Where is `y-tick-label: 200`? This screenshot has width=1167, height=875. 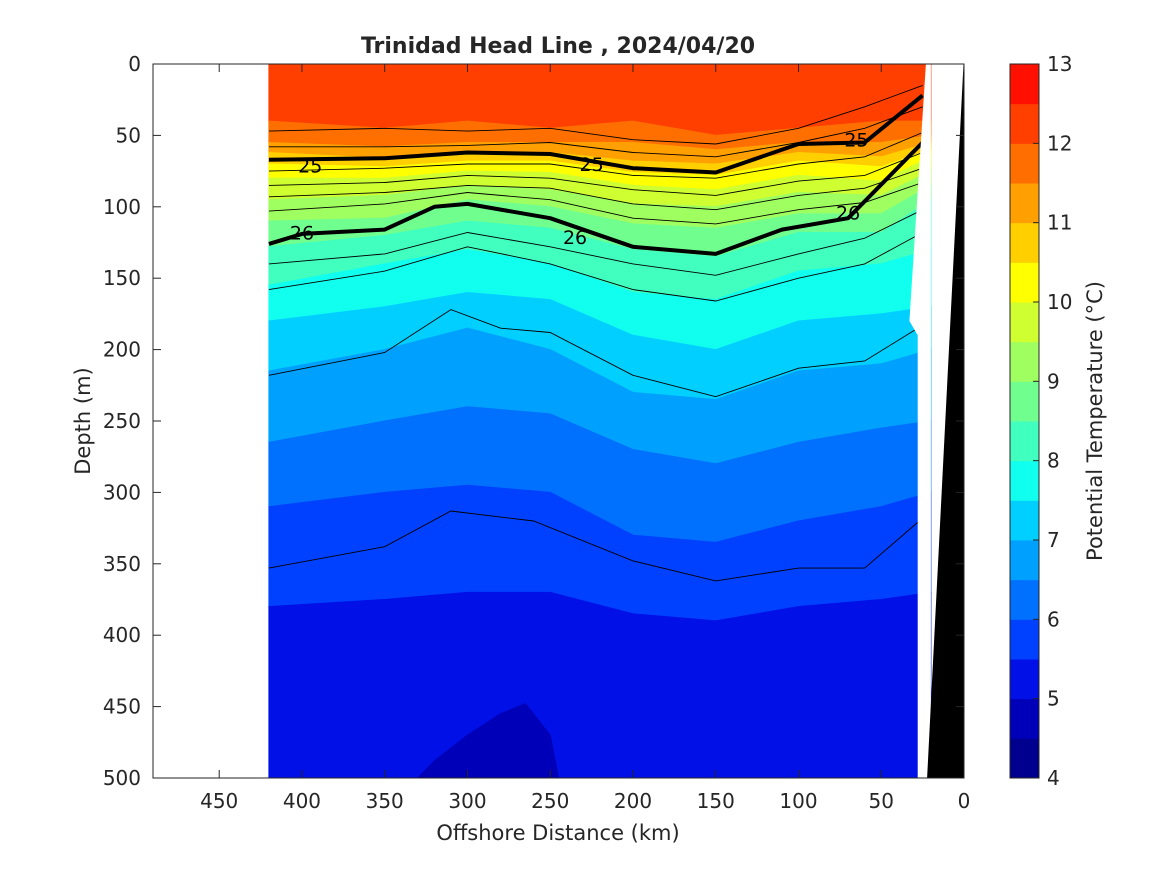 y-tick-label: 200 is located at coordinates (122, 350).